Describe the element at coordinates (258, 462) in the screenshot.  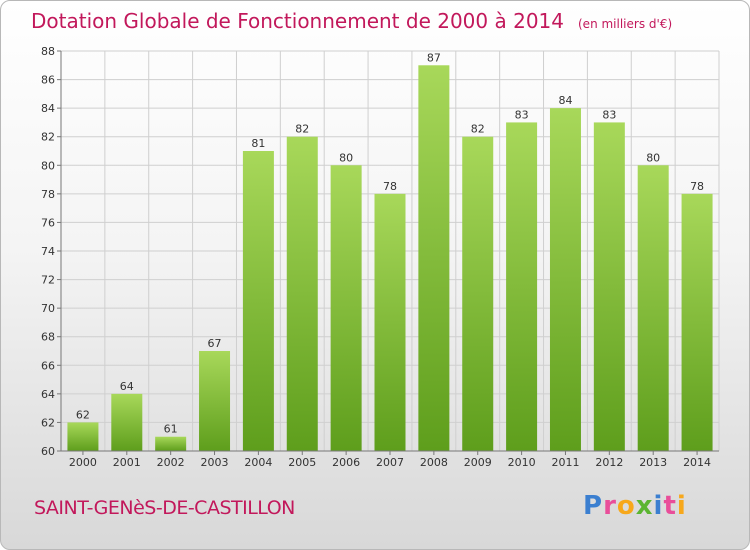
I see `x-tick-label: 2004` at that location.